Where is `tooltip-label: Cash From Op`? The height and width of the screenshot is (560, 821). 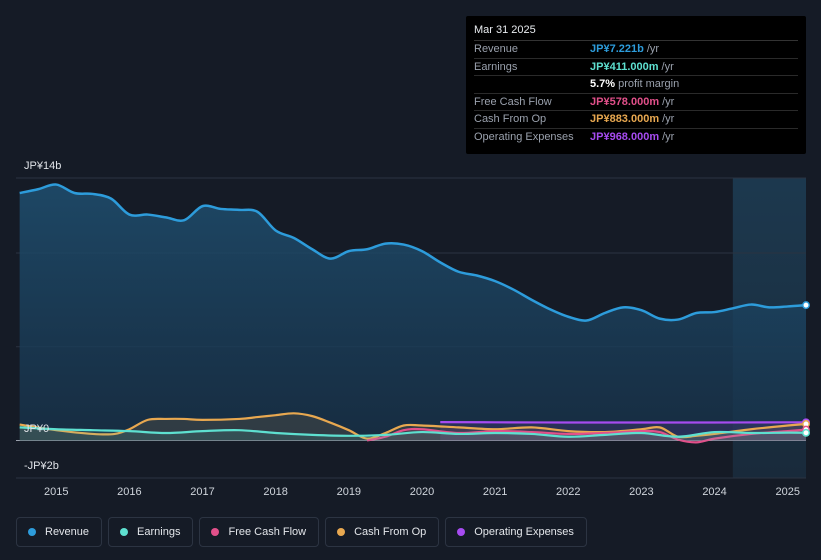
tooltip-label: Cash From Op is located at coordinates (510, 119).